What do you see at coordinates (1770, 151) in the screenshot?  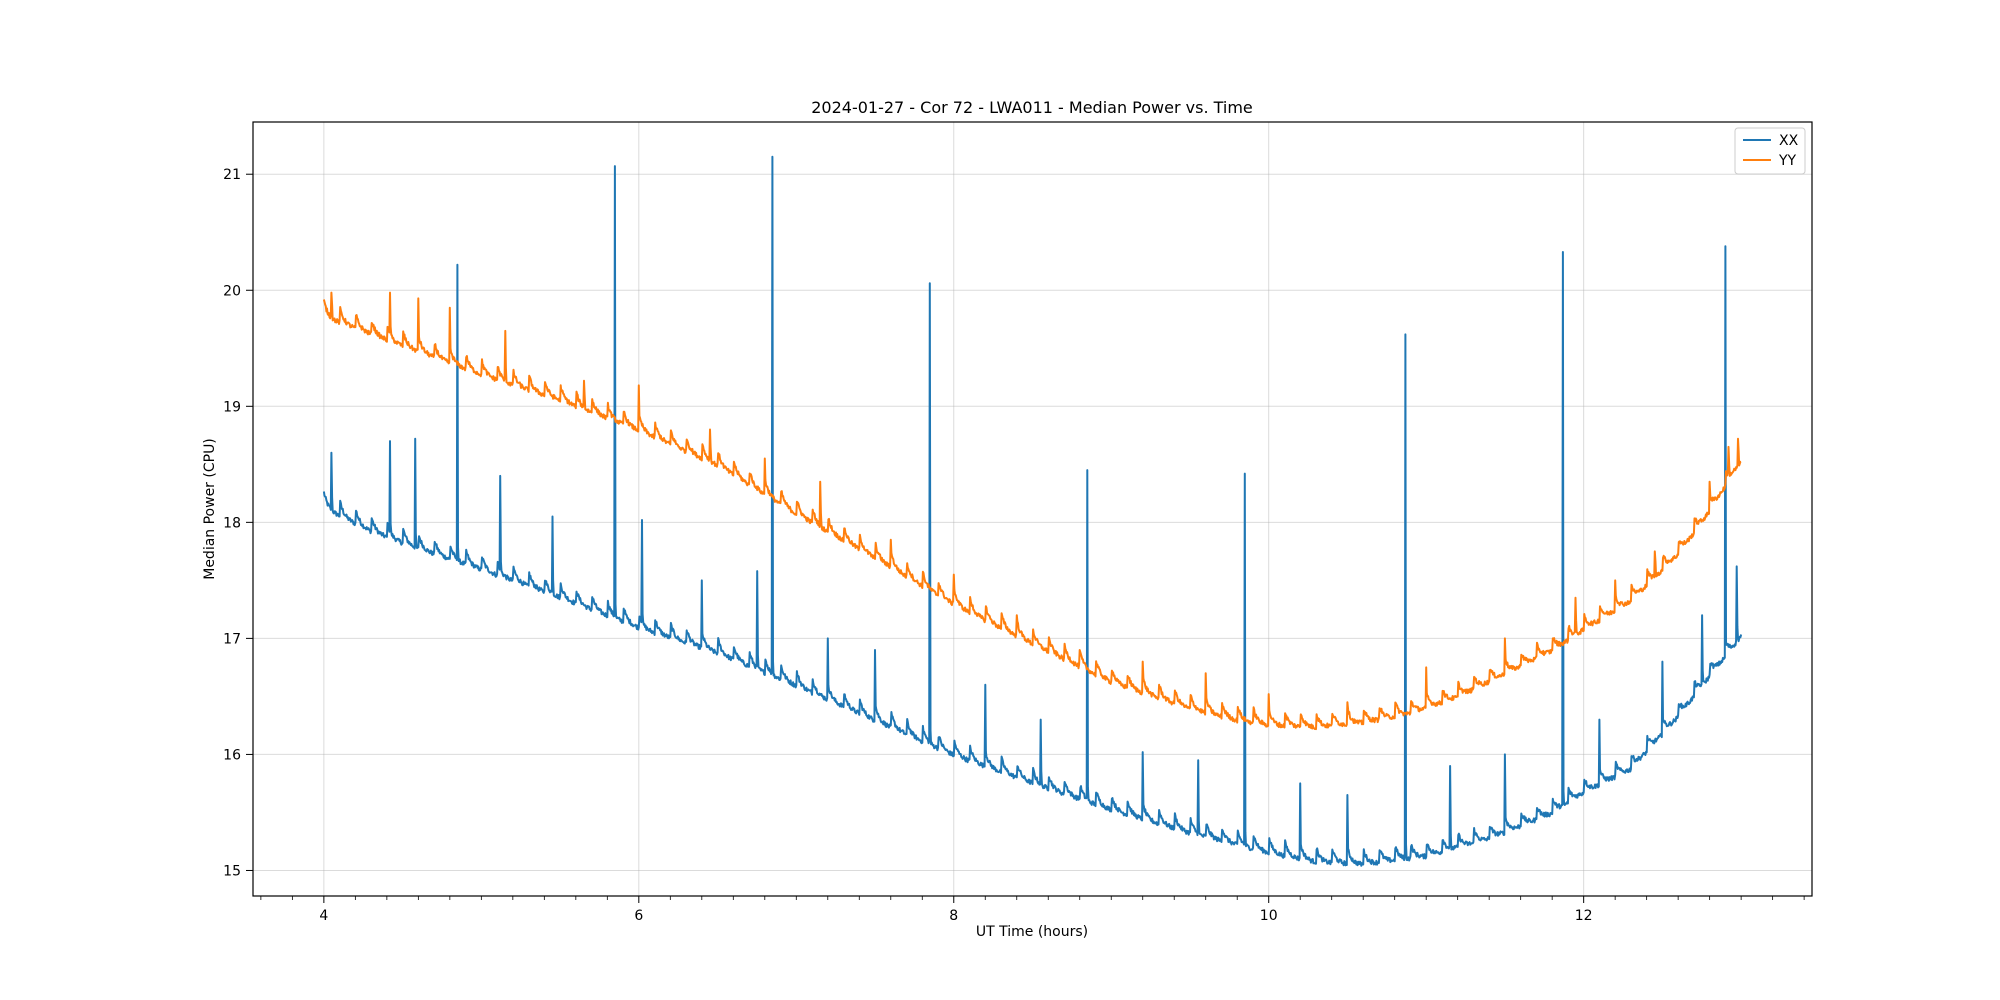 I see `legend: XX YY` at bounding box center [1770, 151].